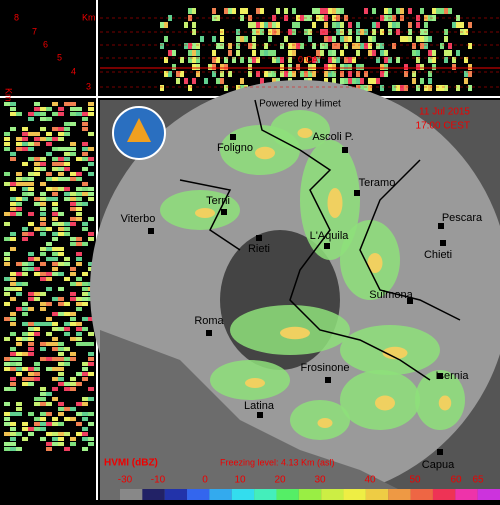 This screenshot has height=505, width=500. What do you see at coordinates (218, 201) in the screenshot?
I see `city-label: Terni` at bounding box center [218, 201].